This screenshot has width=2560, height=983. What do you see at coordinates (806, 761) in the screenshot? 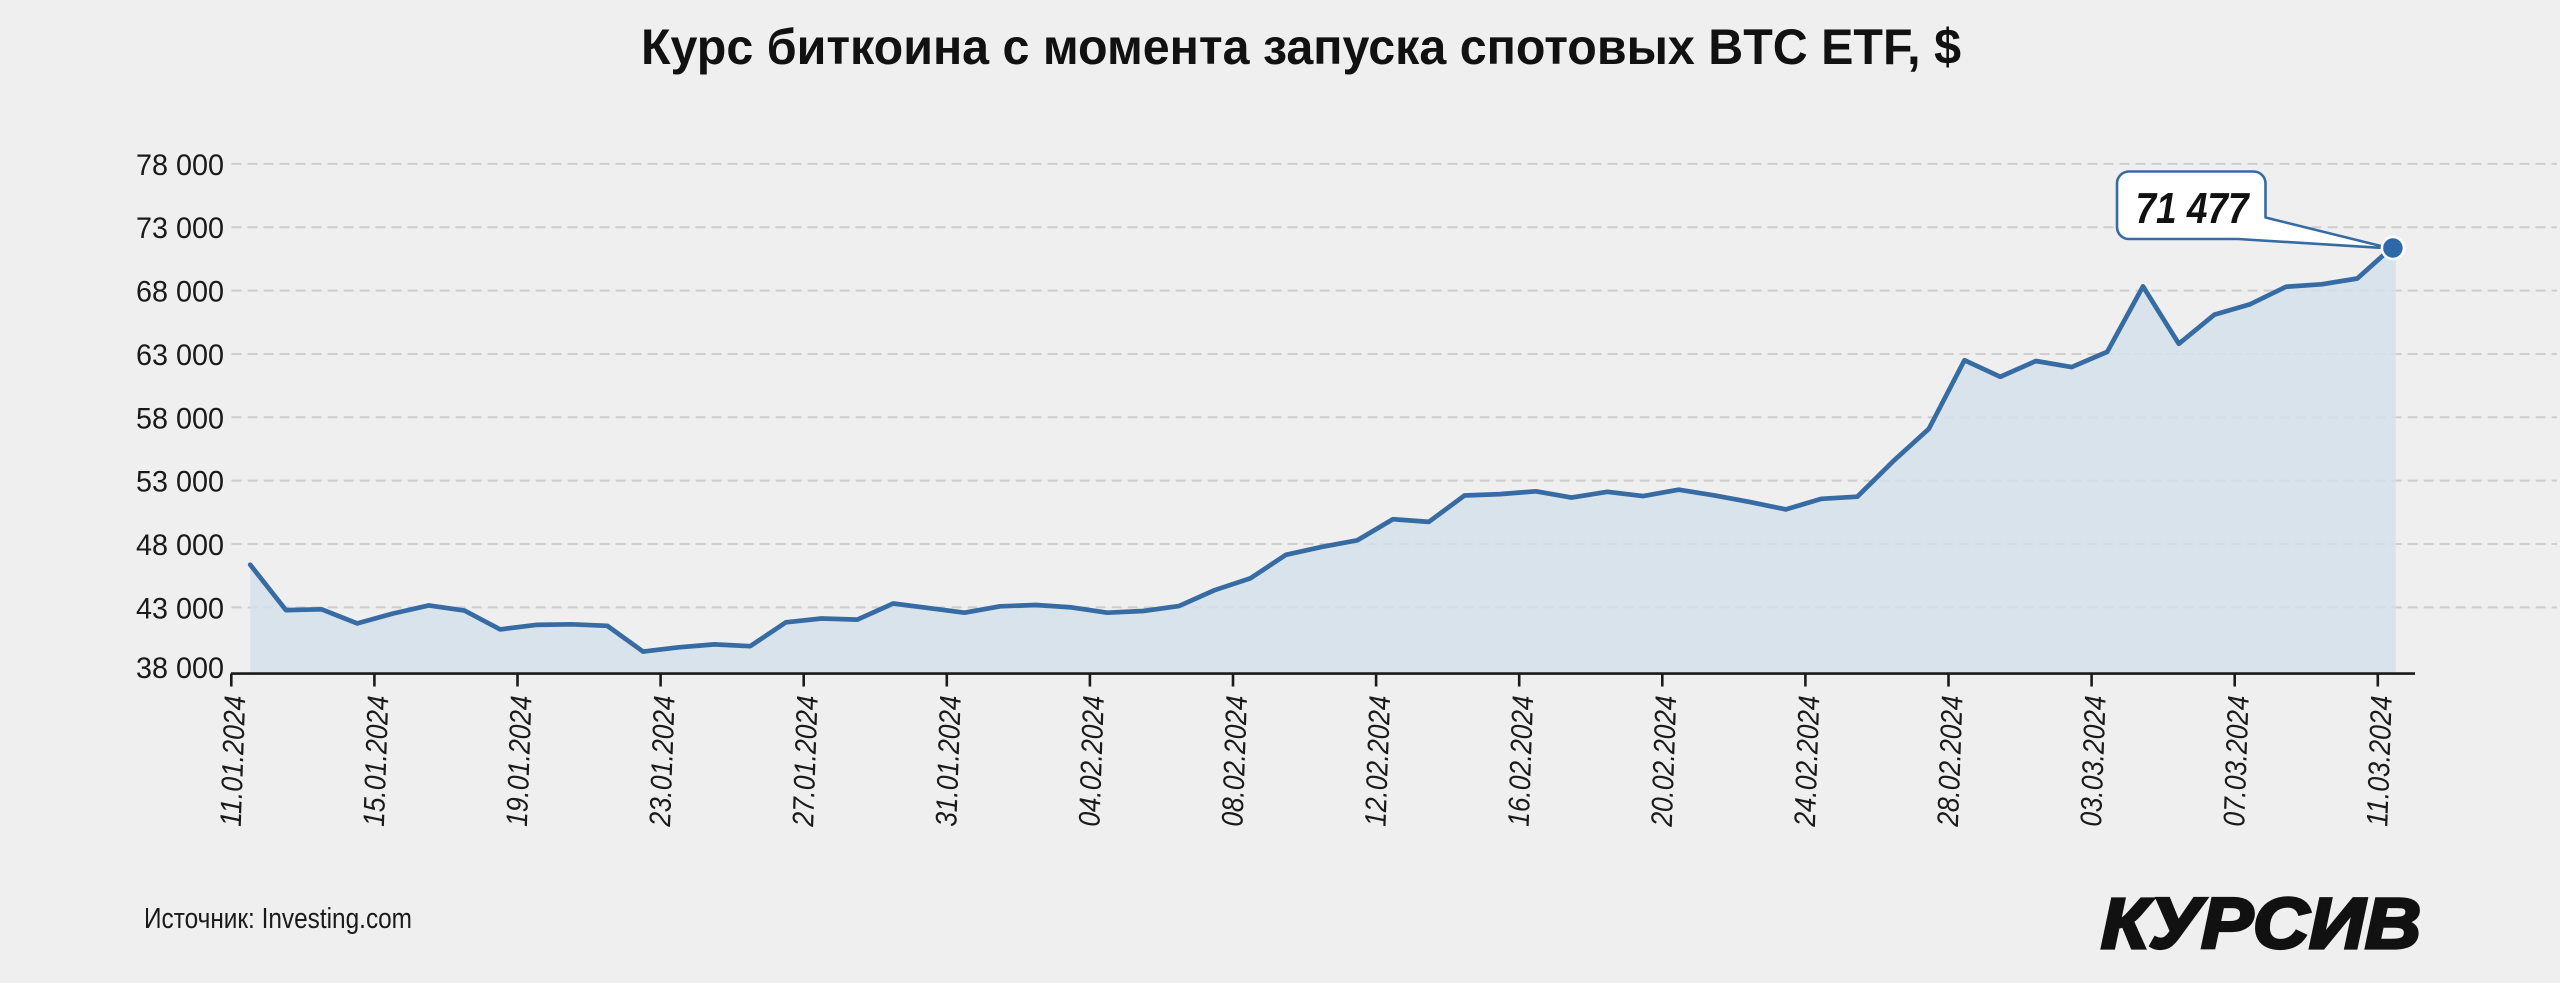
I see `svg-text: 27.01.2024` at bounding box center [806, 761].